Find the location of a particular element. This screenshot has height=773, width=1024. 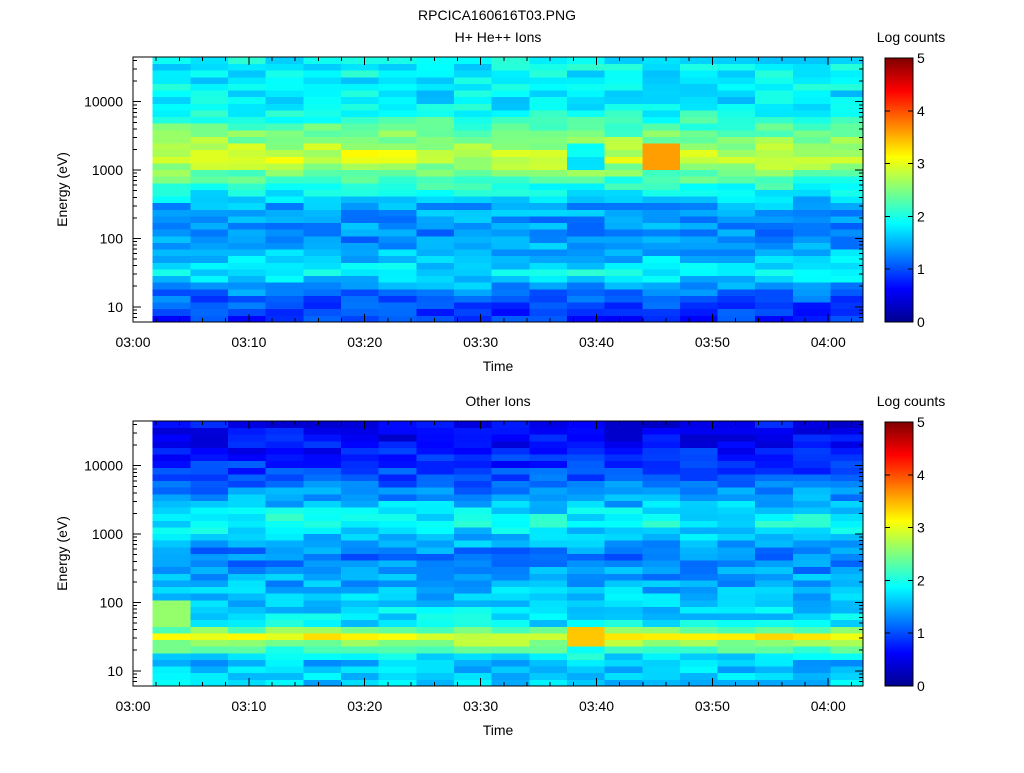

panel-title: Other Ions is located at coordinates (497, 401).